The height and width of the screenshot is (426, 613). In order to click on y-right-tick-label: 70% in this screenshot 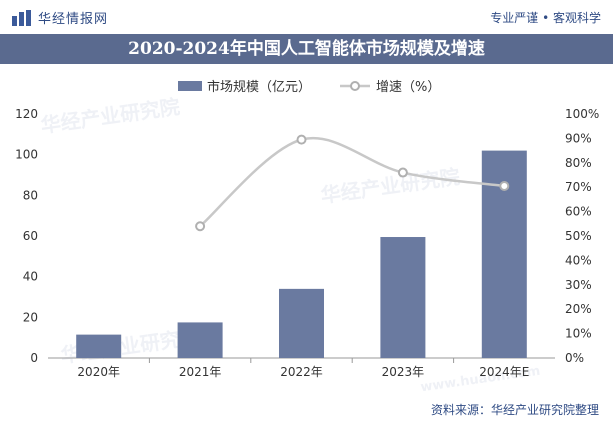, I will do `click(578, 187)`.